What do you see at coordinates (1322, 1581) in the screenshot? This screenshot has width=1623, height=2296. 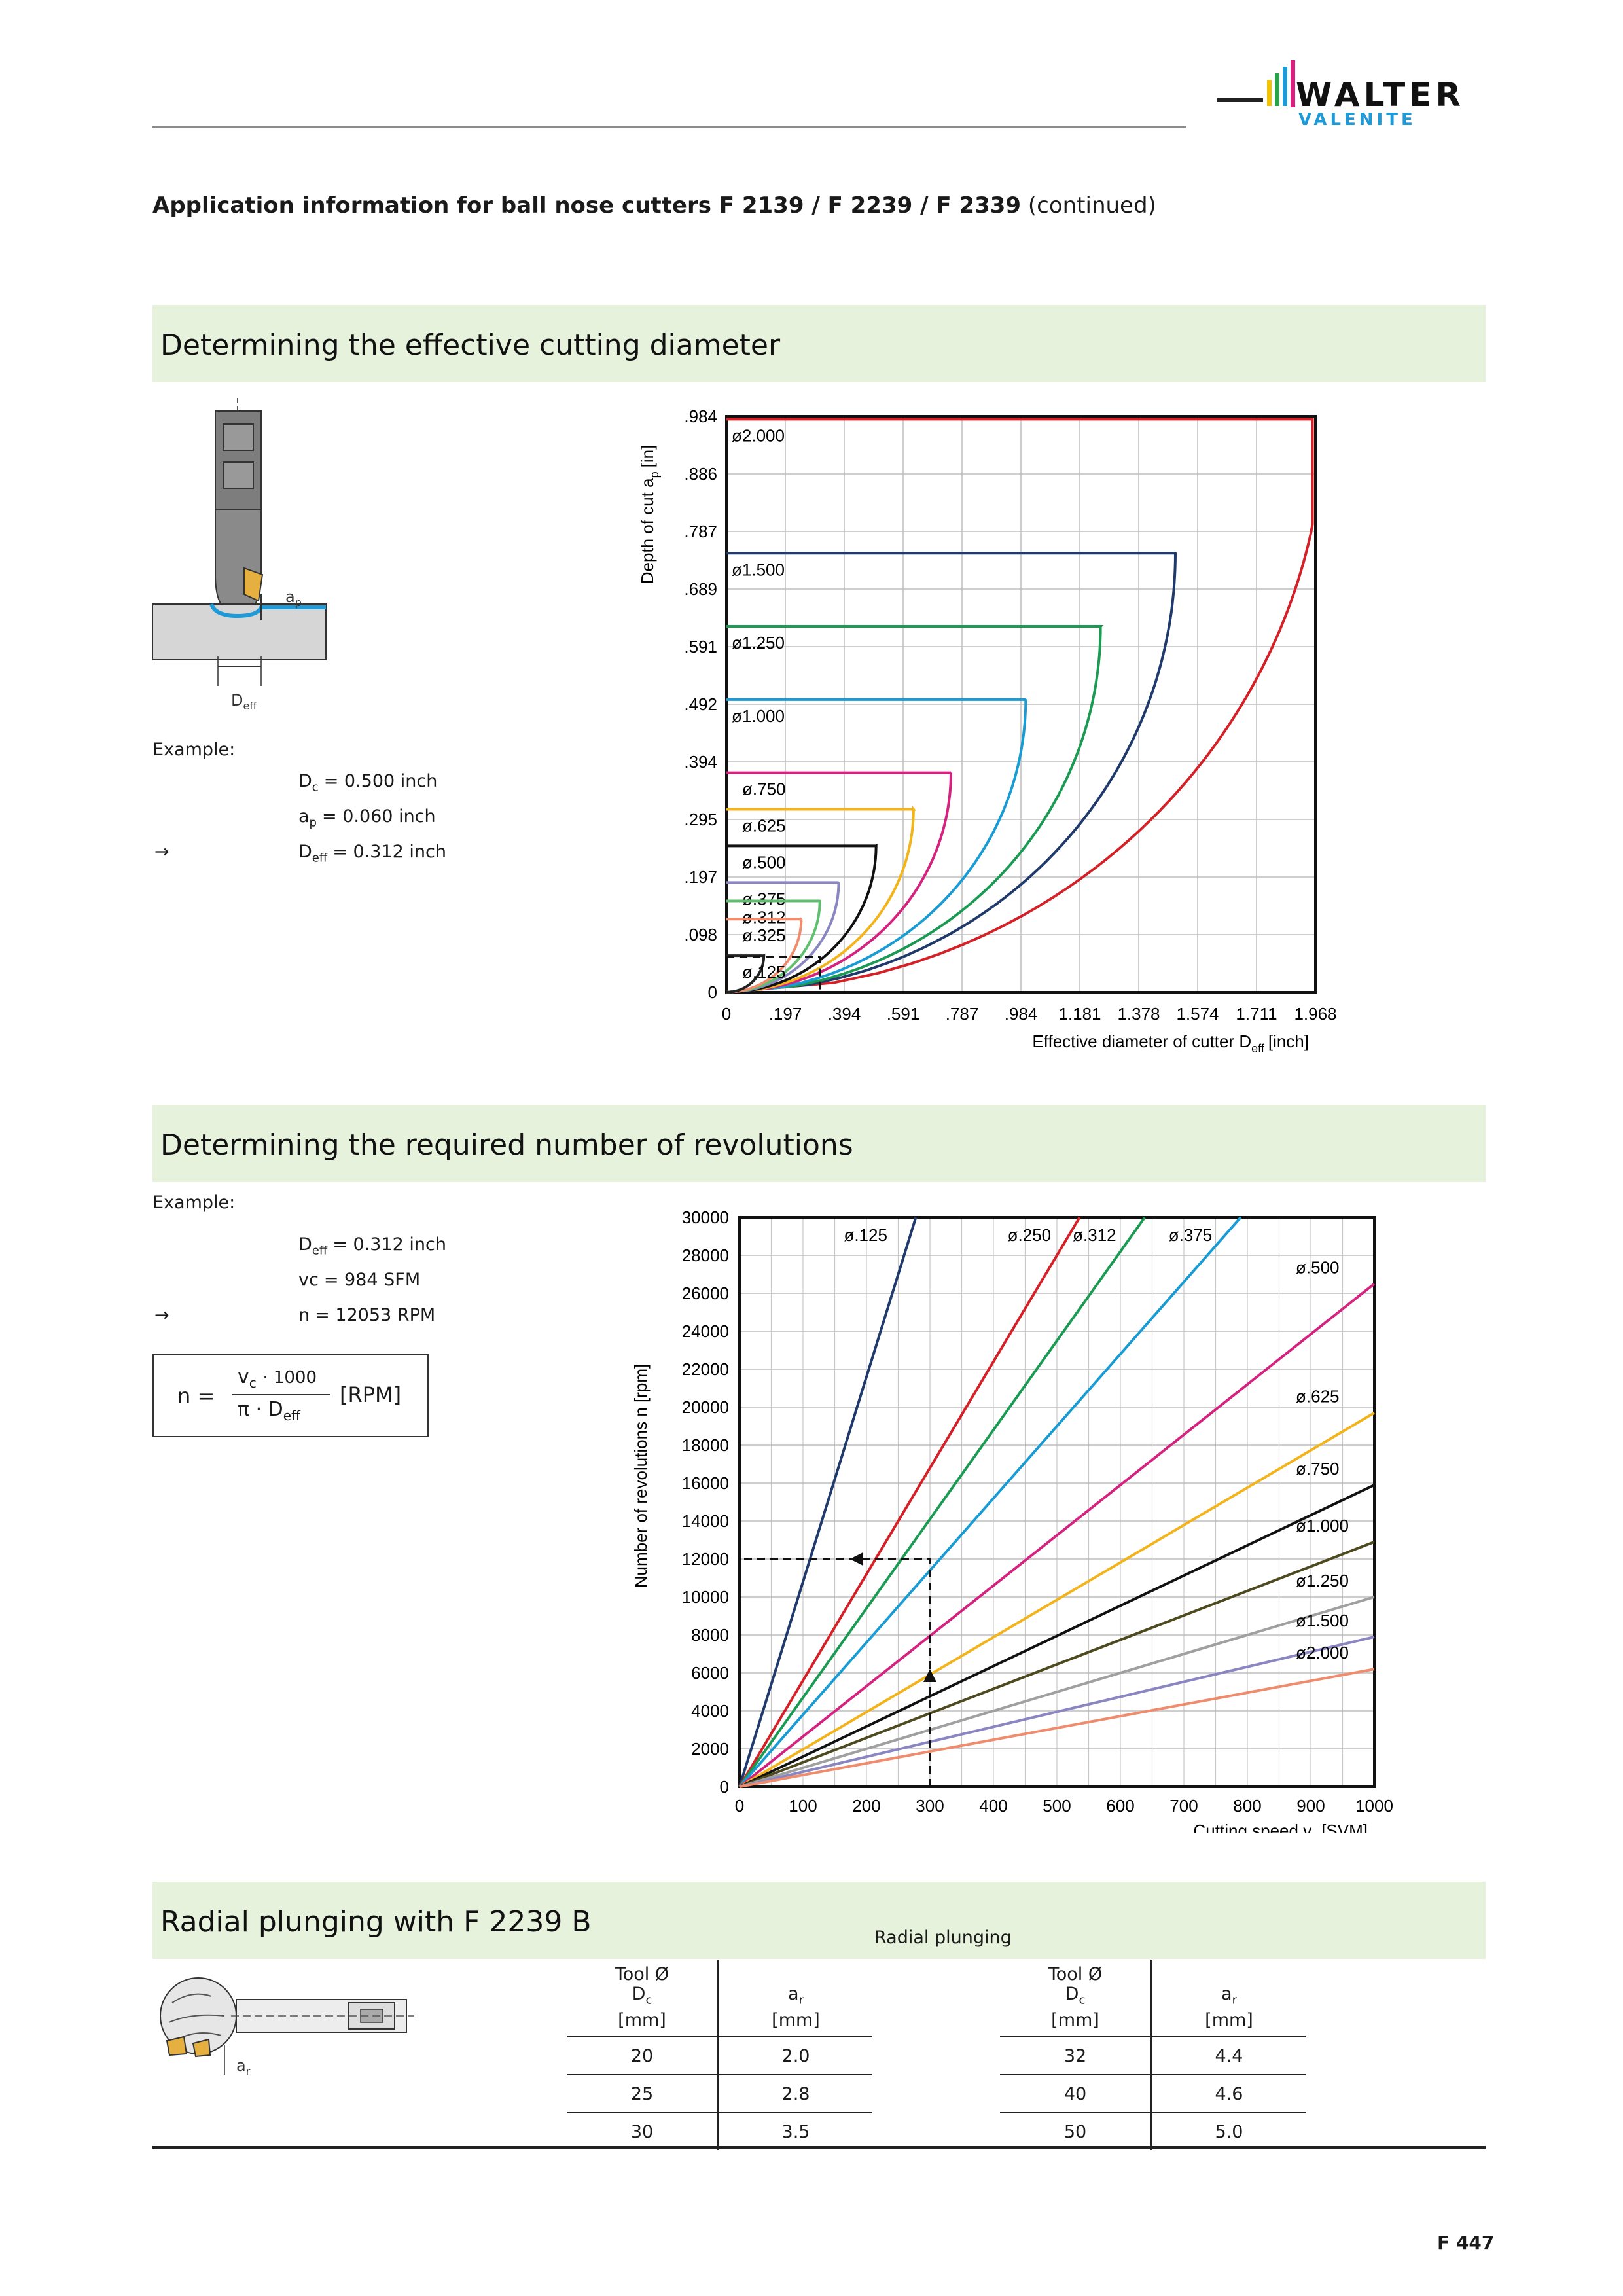 I see `series-label: ø1.250` at bounding box center [1322, 1581].